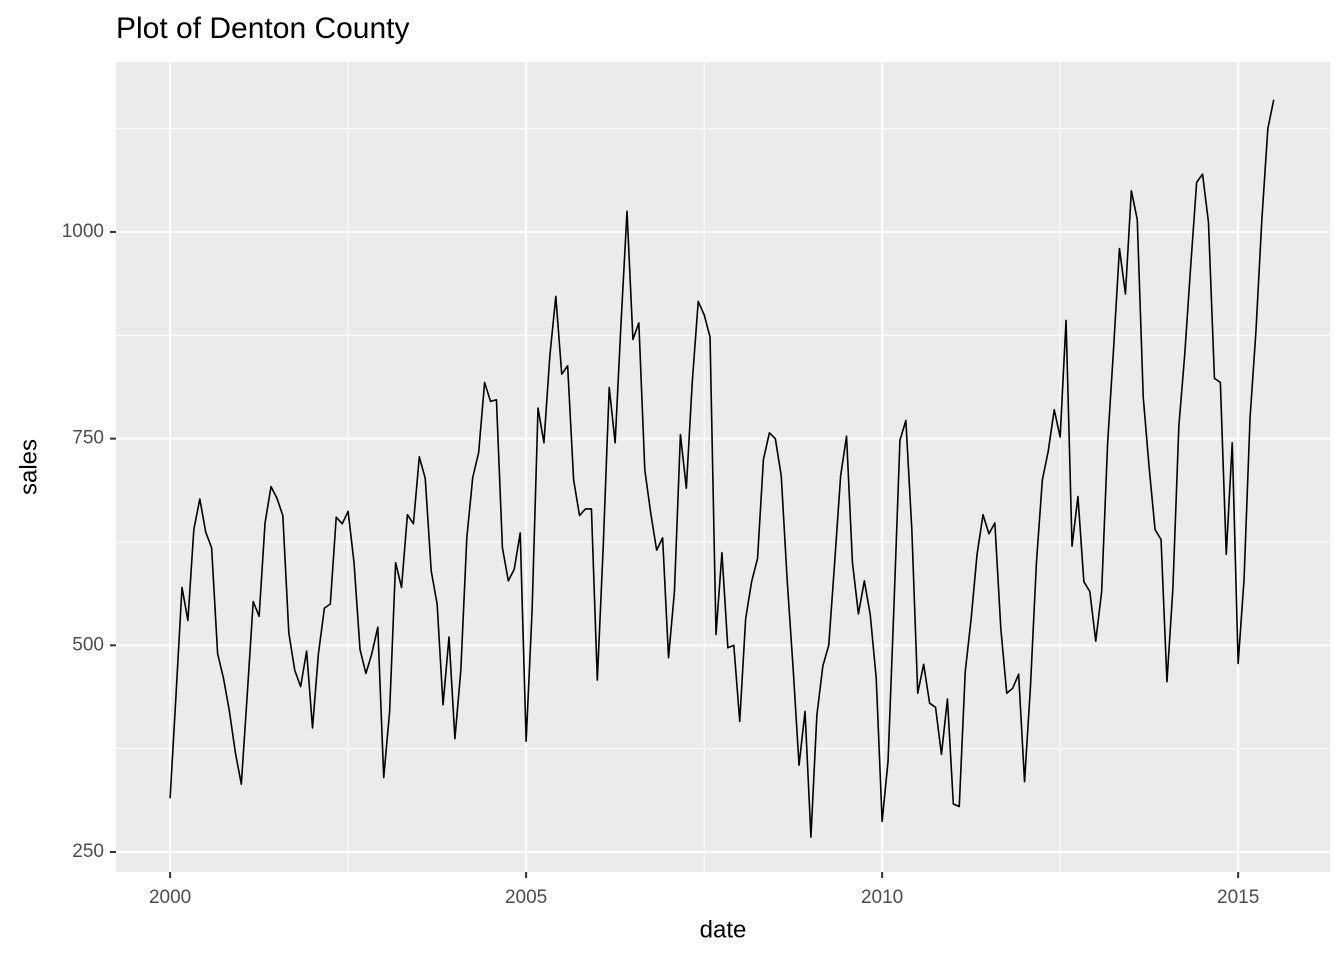 This screenshot has height=960, width=1344. I want to click on x-tick-label: 2005, so click(526, 897).